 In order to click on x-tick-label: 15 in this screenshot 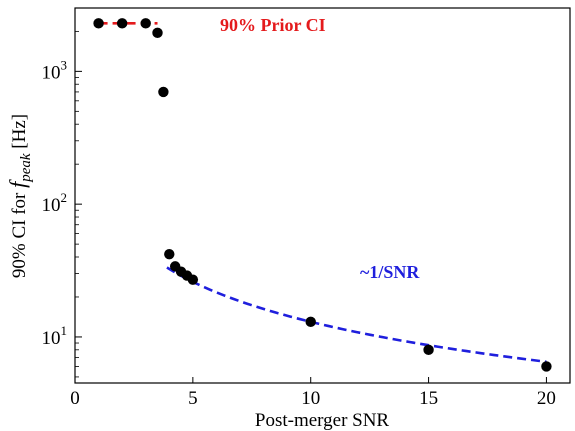, I will do `click(428, 398)`.